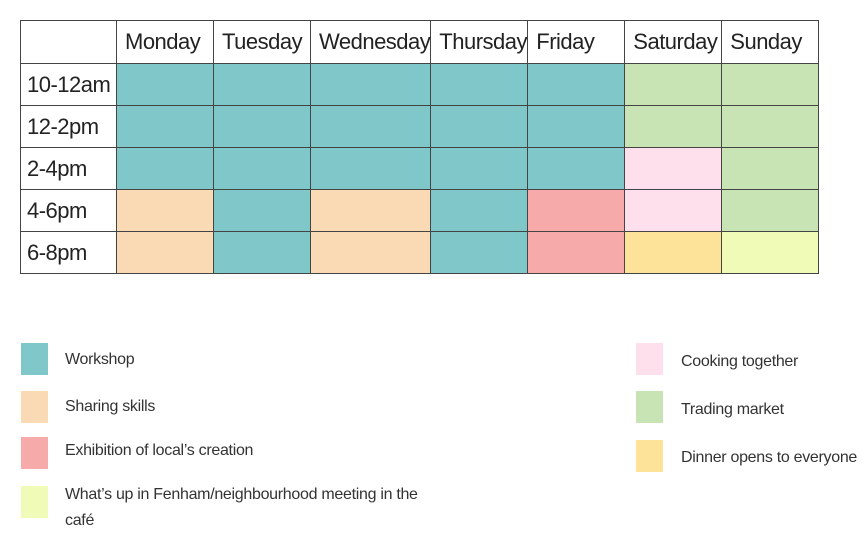  I want to click on time-row: 12-2pm, so click(420, 126).